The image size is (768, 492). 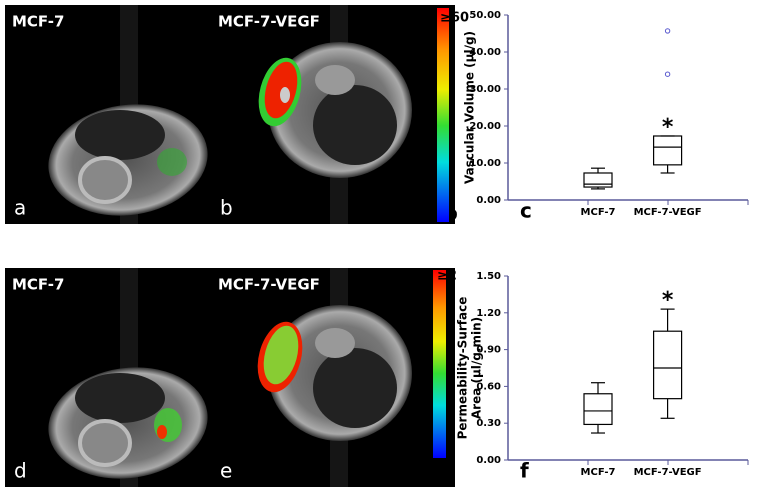 What do you see at coordinates (20, 471) in the screenshot?
I see `panel-letter: d` at bounding box center [20, 471].